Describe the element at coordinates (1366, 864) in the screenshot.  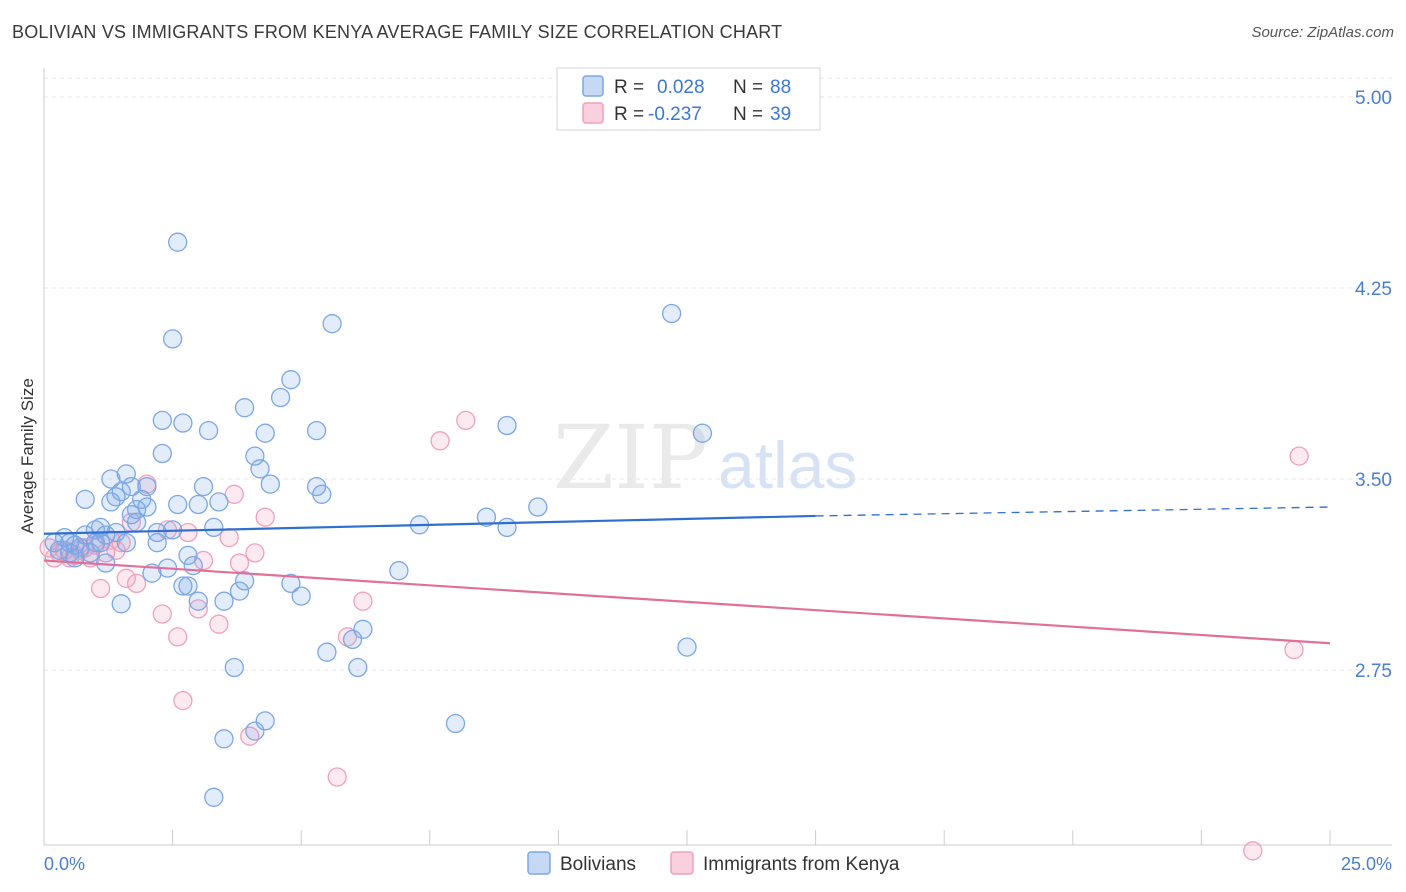
I see `x-tick-label-max: 25.0%` at that location.